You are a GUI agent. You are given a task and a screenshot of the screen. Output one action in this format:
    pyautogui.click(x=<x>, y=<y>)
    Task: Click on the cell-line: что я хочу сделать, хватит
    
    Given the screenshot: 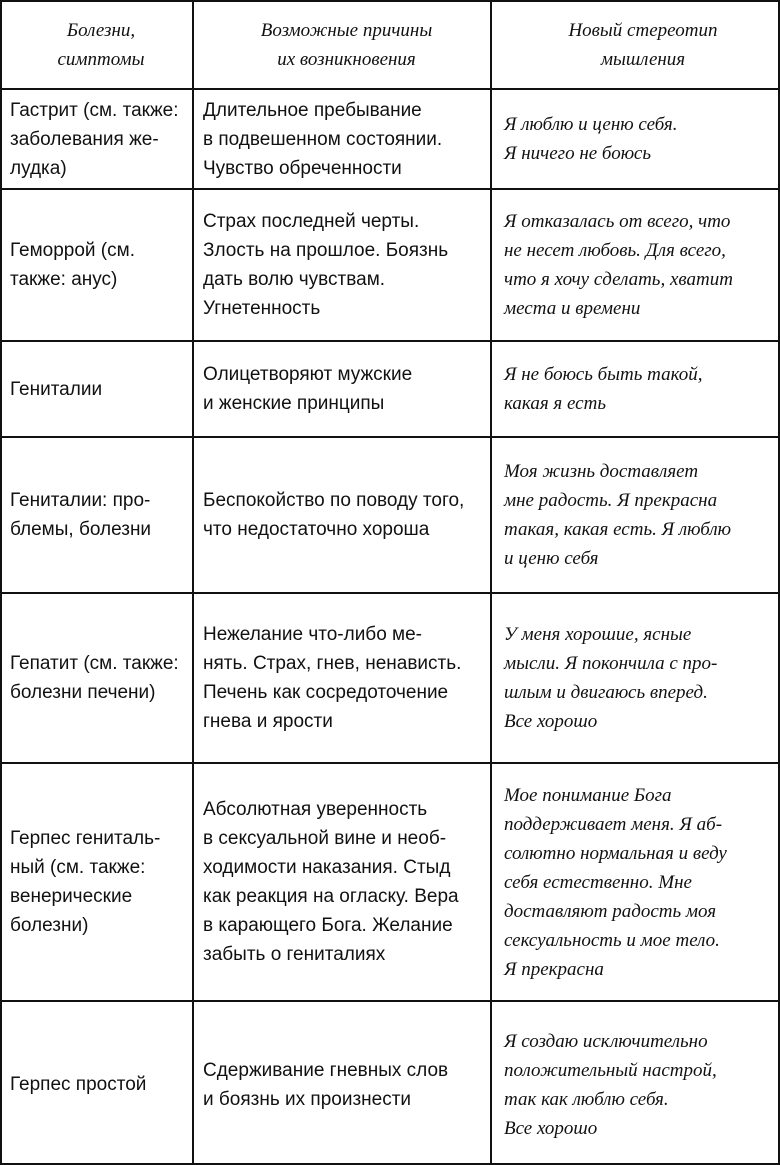 What is the action you would take?
    pyautogui.click(x=618, y=279)
    